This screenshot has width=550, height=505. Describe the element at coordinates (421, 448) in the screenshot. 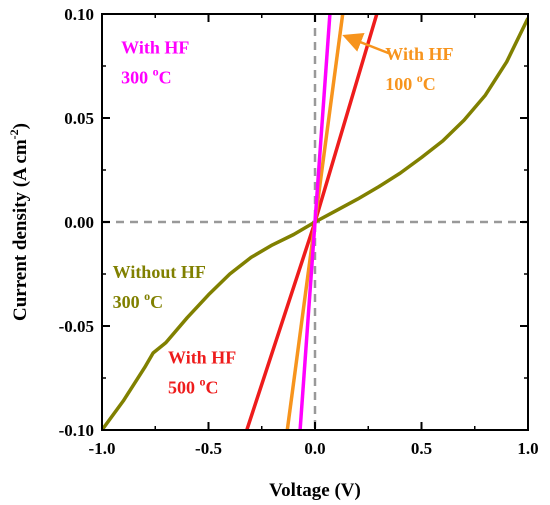

I see `x-tick-label: 0.5` at that location.